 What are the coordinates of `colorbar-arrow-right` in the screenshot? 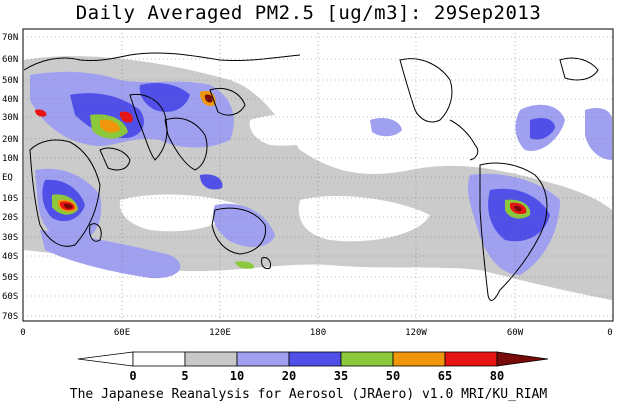 It's located at (522, 359).